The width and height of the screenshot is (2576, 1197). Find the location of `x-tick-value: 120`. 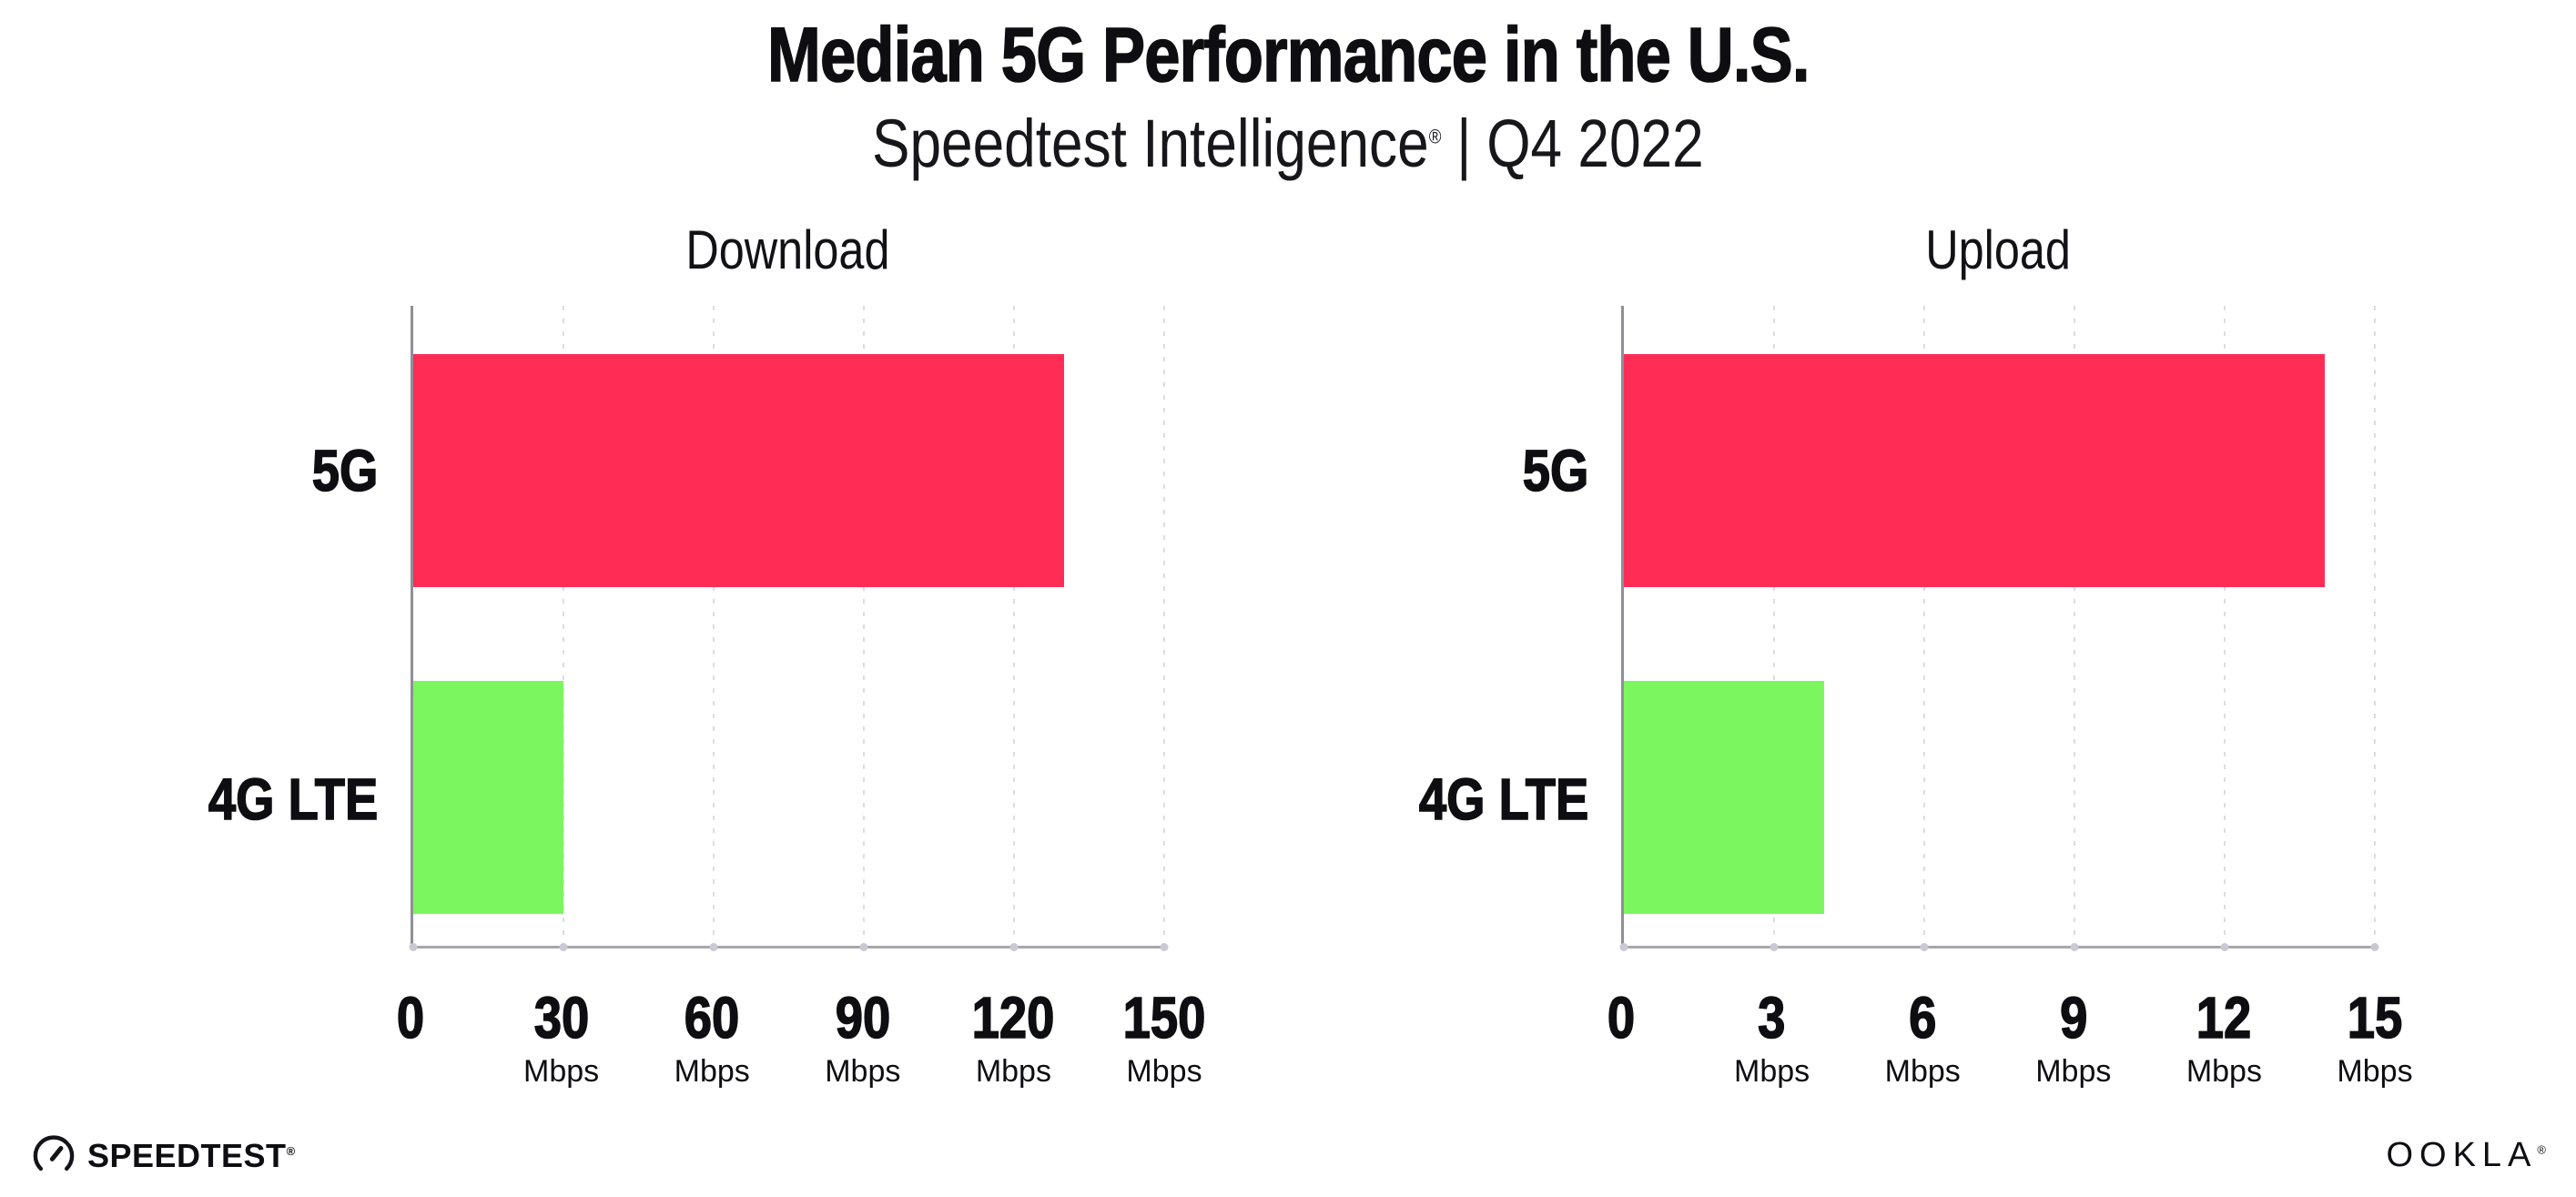

x-tick-value: 120 is located at coordinates (1013, 1018).